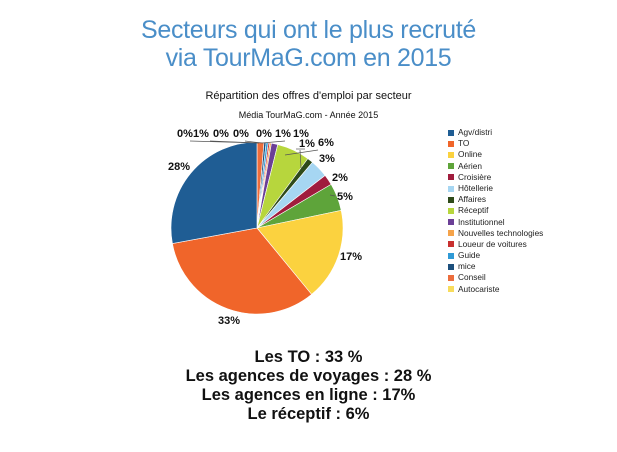 The width and height of the screenshot is (617, 452). I want to click on legend-label: Conseil, so click(472, 277).